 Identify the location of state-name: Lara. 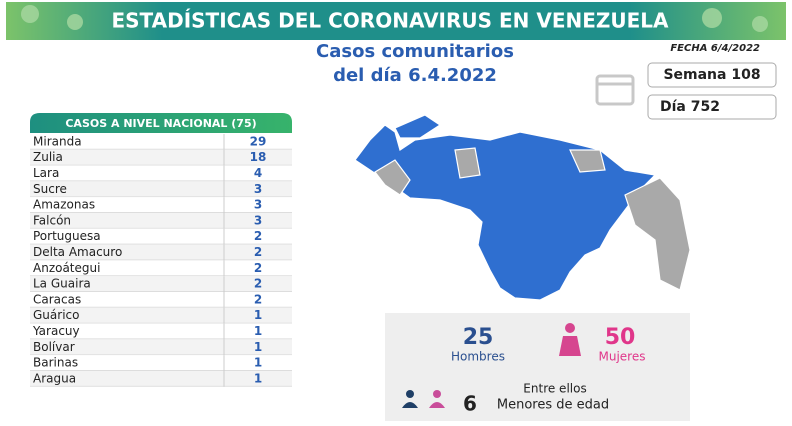
(46, 173).